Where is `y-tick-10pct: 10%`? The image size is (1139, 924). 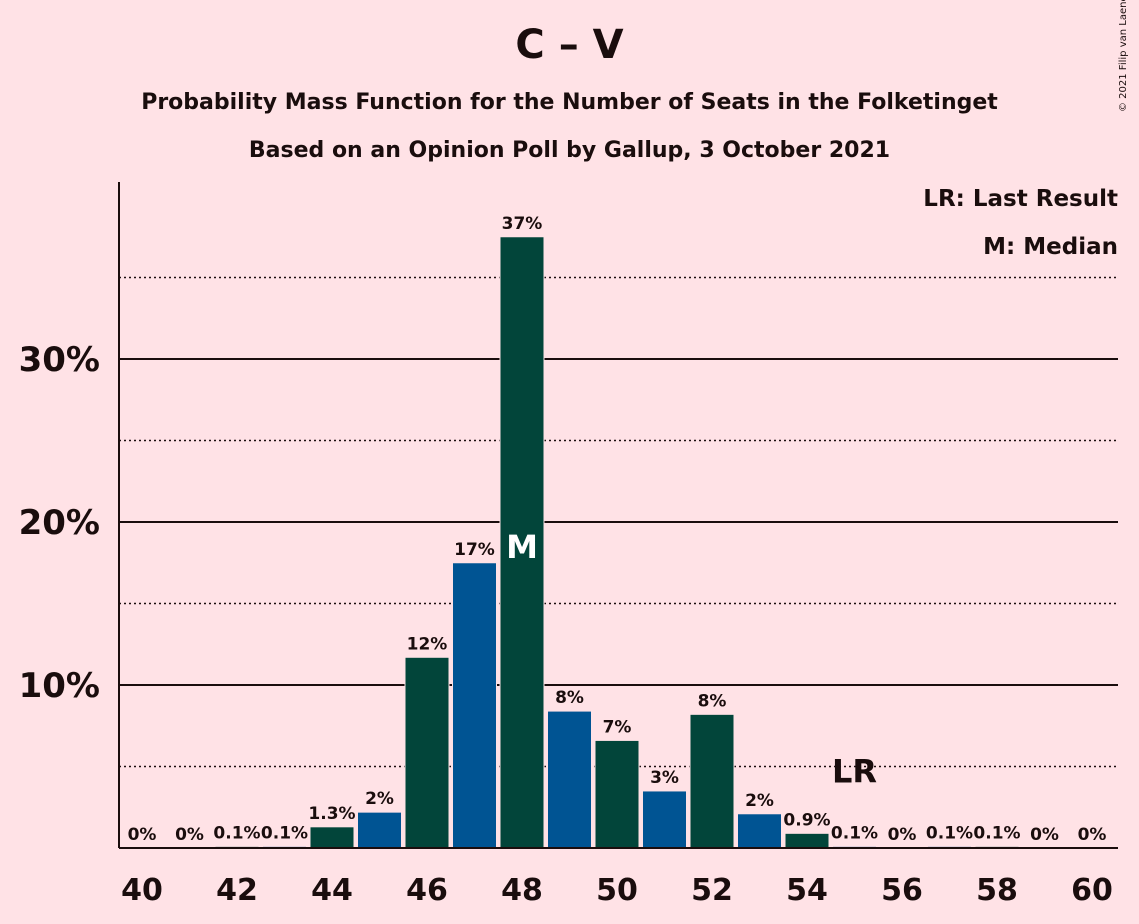 y-tick-10pct: 10% is located at coordinates (59, 686).